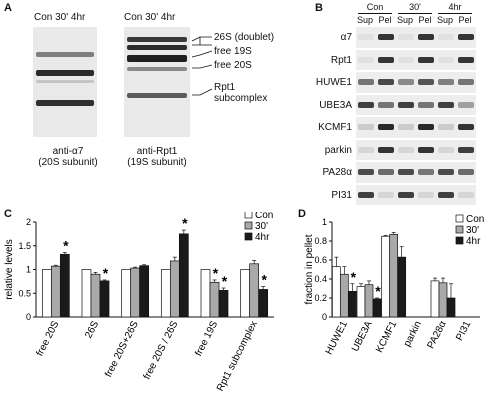  I want to click on gel1-caption: anti-α7 (20S subunit), so click(68, 157).